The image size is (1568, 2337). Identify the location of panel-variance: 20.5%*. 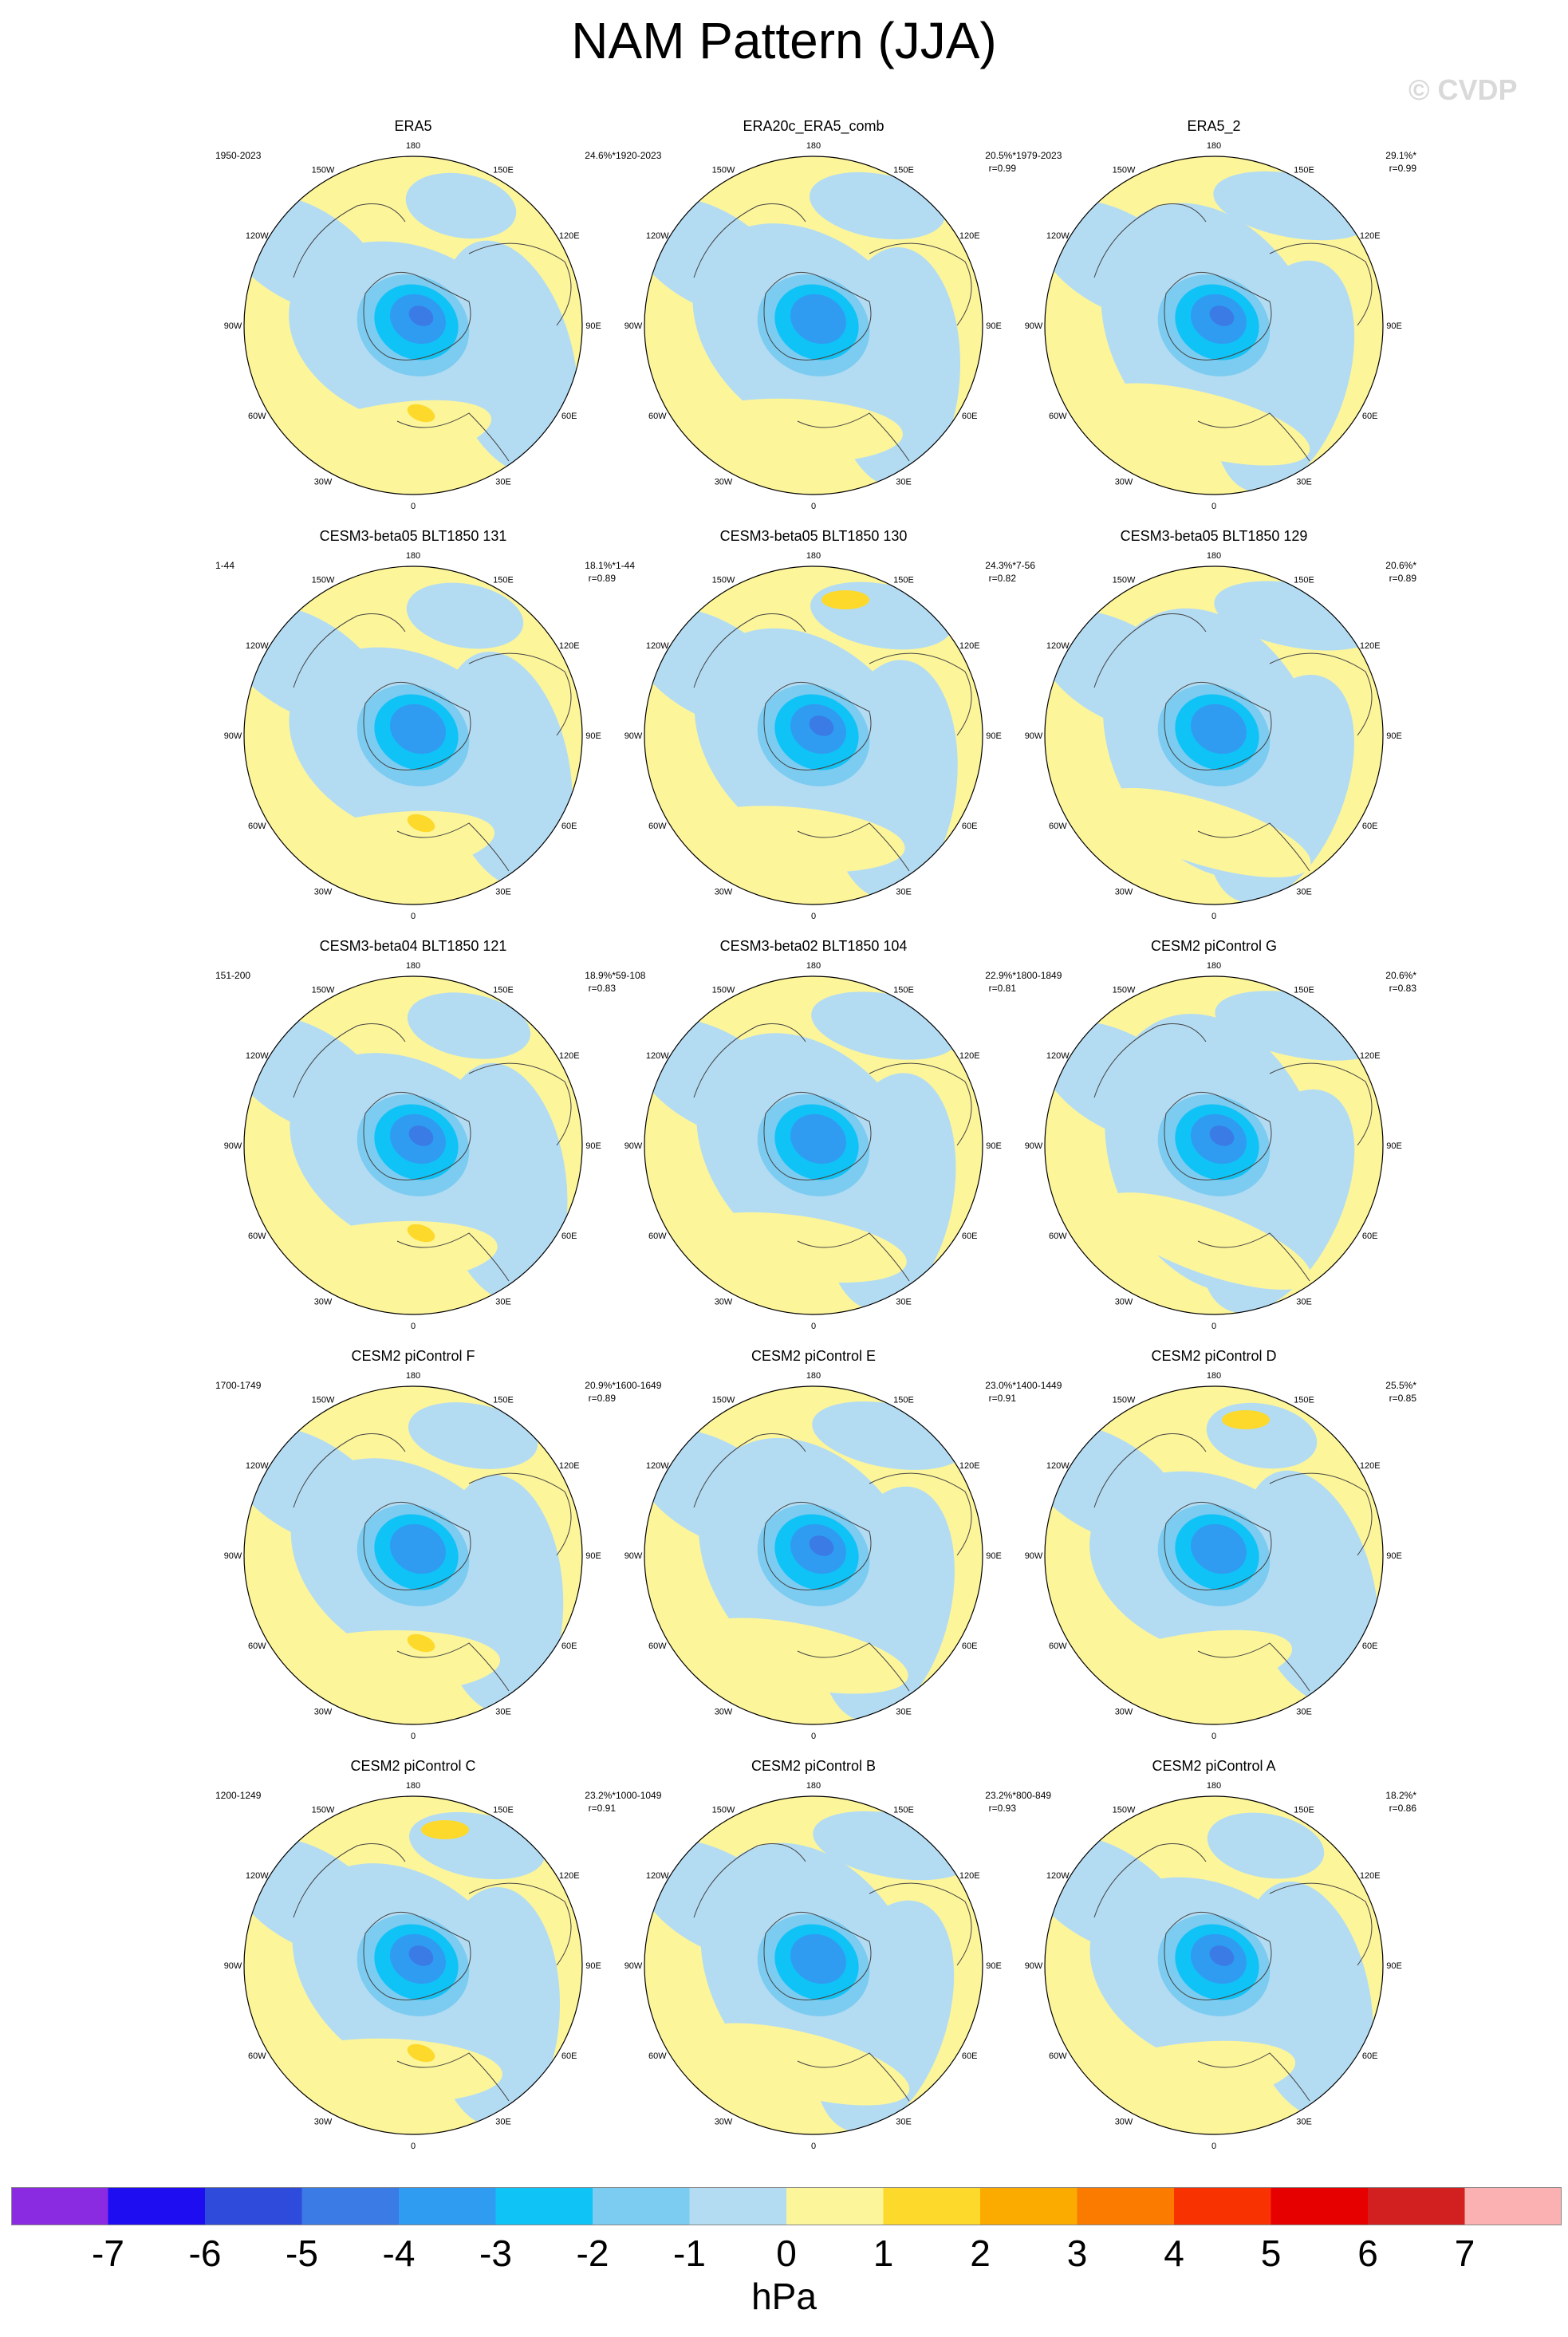
(1001, 155).